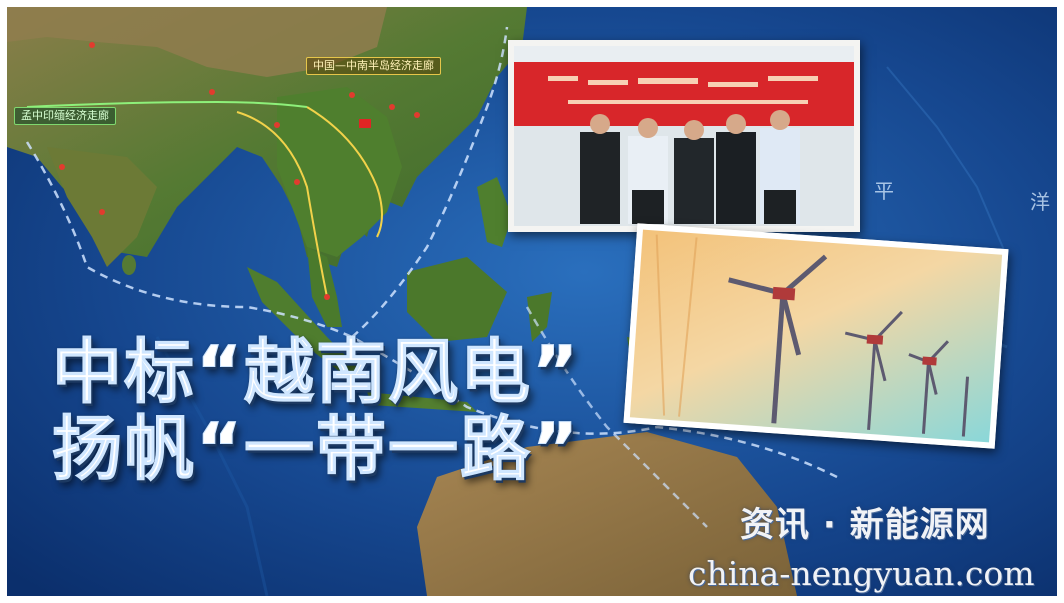  I want to click on sea-label-ping: 平, so click(884, 191).